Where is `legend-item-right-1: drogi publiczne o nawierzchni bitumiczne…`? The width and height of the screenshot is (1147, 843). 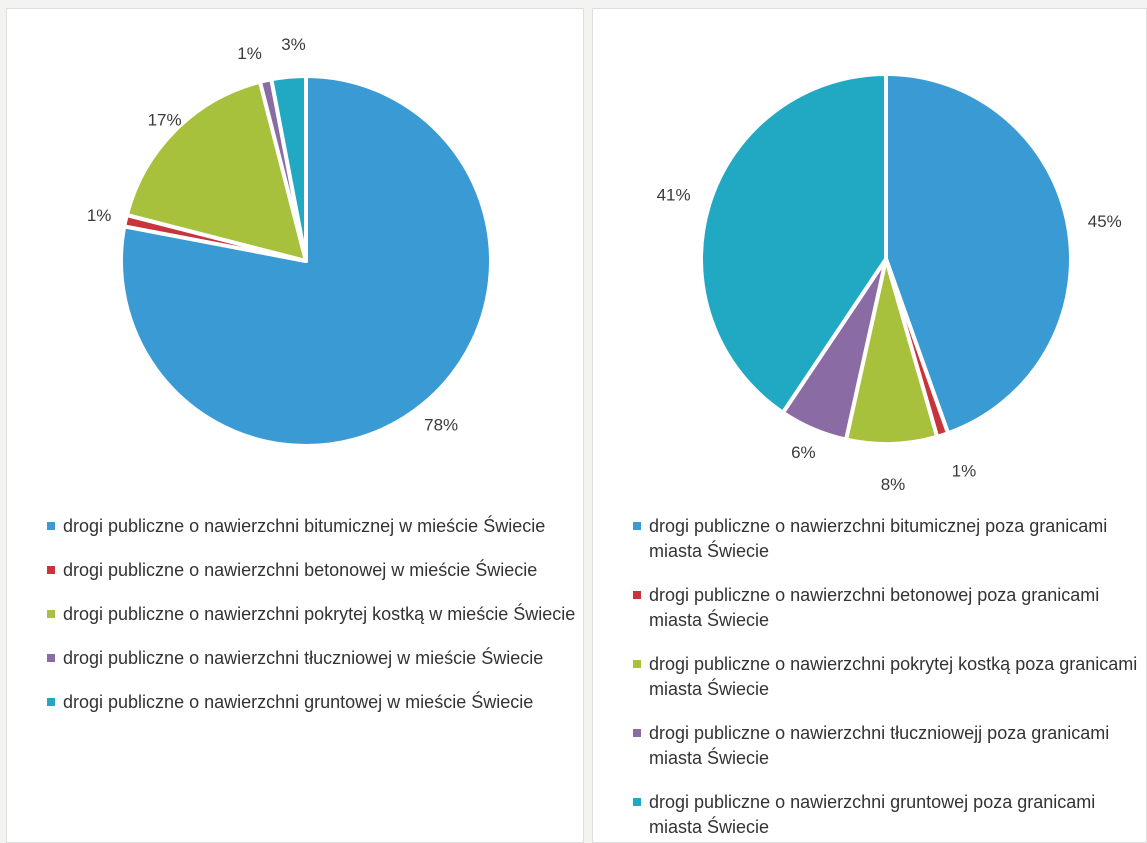 legend-item-right-1: drogi publiczne o nawierzchni bitumiczne… is located at coordinates (886, 539).